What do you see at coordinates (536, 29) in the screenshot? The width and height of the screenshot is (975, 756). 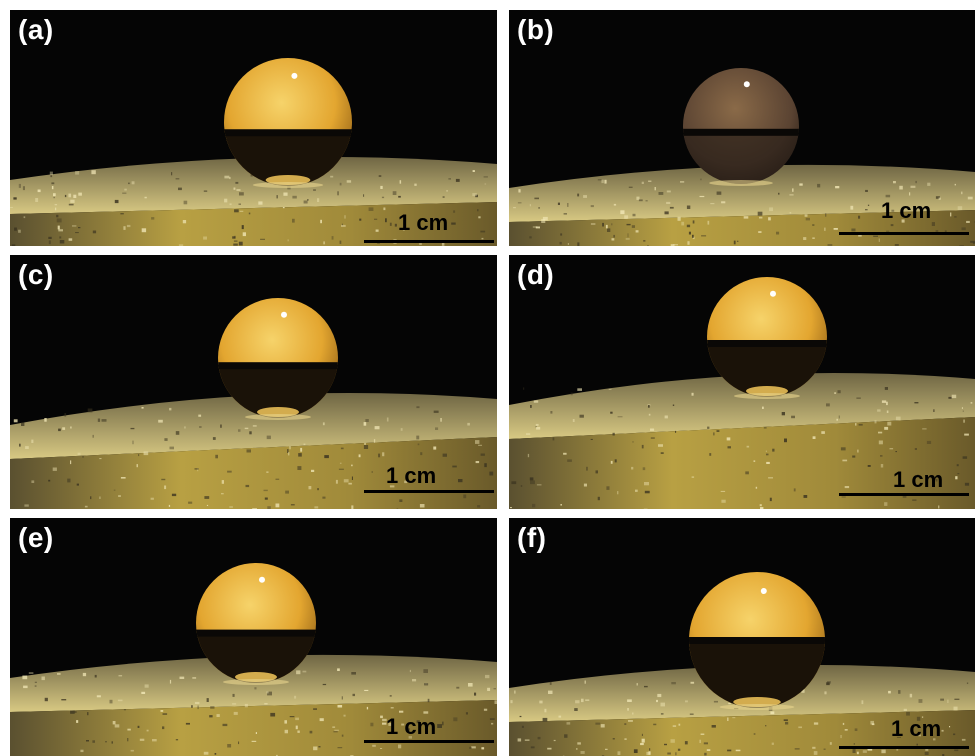 I see `panel-label: (b)` at bounding box center [536, 29].